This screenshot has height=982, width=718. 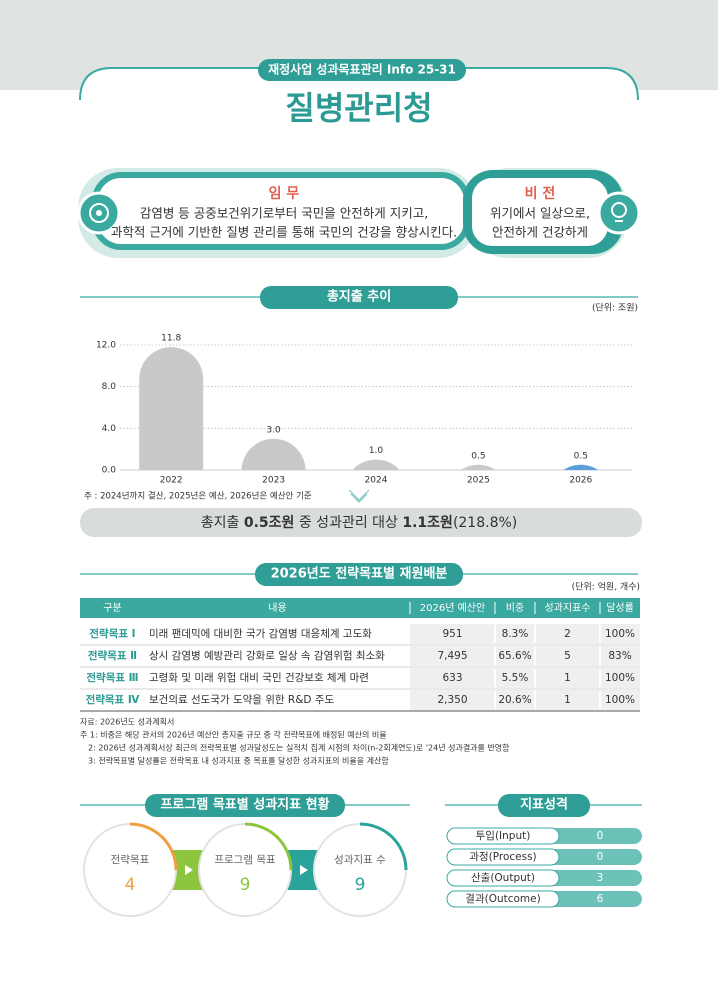 I want to click on indicator-label: 산출(Output), so click(x=503, y=878).